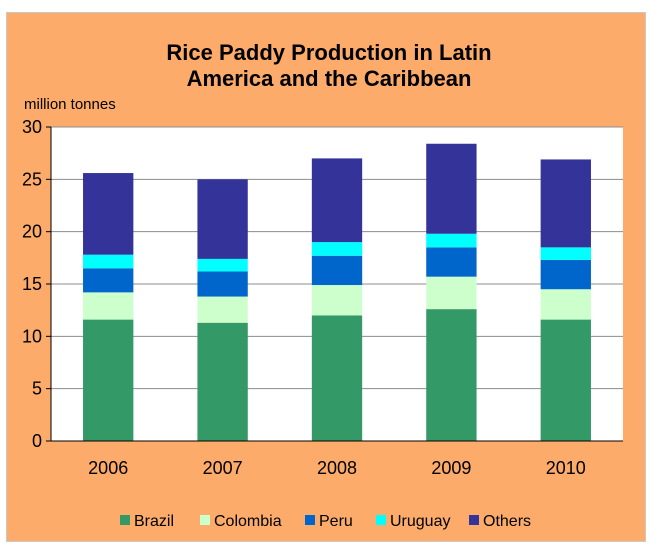  What do you see at coordinates (154, 521) in the screenshot?
I see `legend-label-brazil: Brazil` at bounding box center [154, 521].